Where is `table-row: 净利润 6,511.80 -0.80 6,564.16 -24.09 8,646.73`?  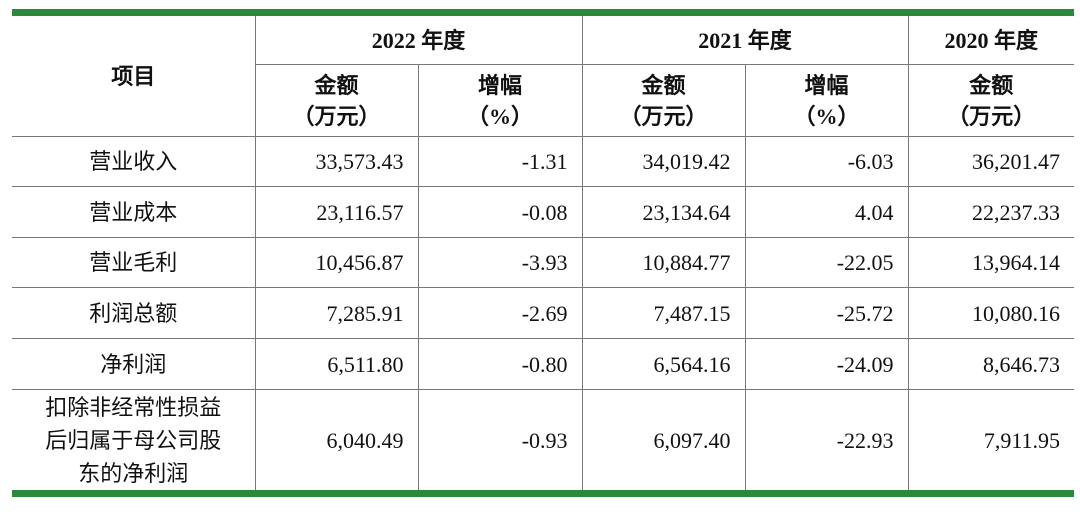 table-row: 净利润 6,511.80 -0.80 6,564.16 -24.09 8,646.73 is located at coordinates (543, 364).